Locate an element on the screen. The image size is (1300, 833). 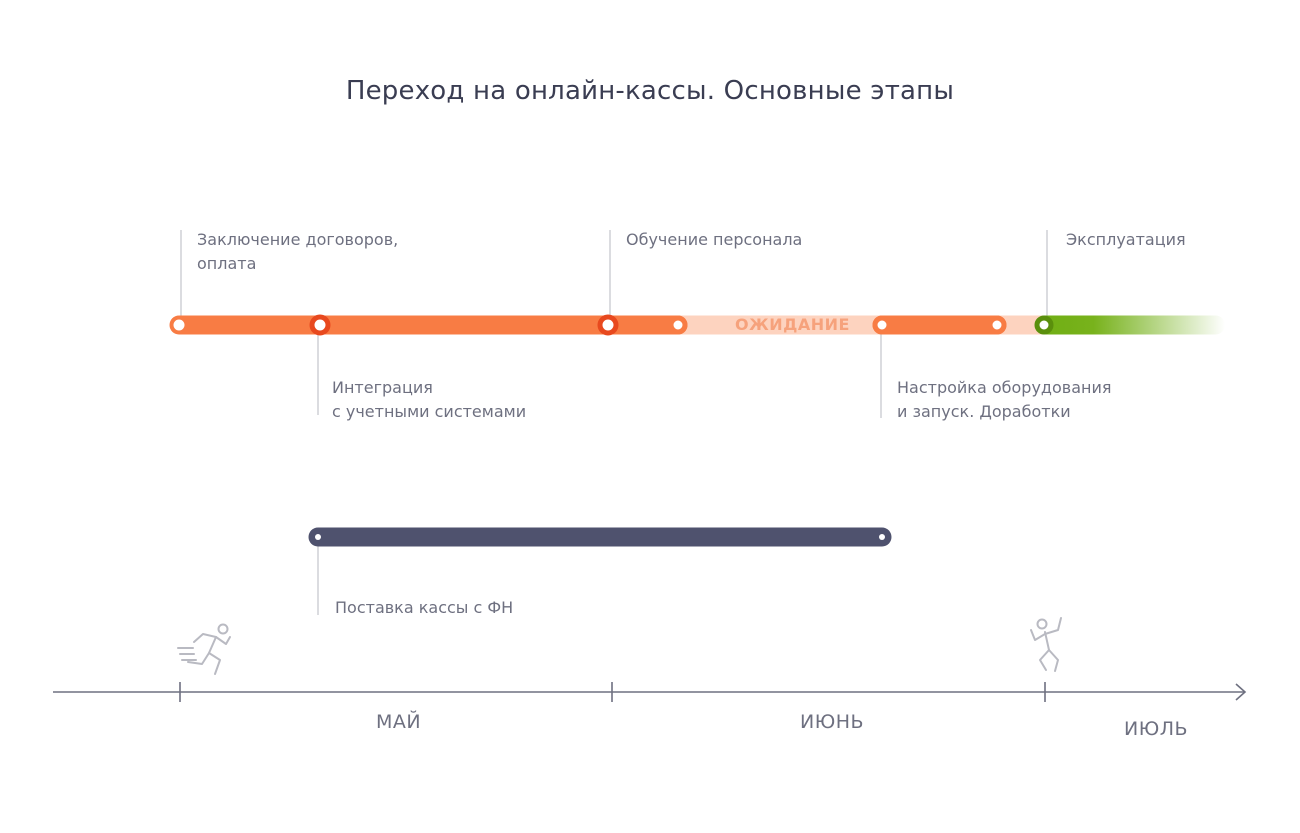
stage-label-line: Интеграция is located at coordinates (382, 387).